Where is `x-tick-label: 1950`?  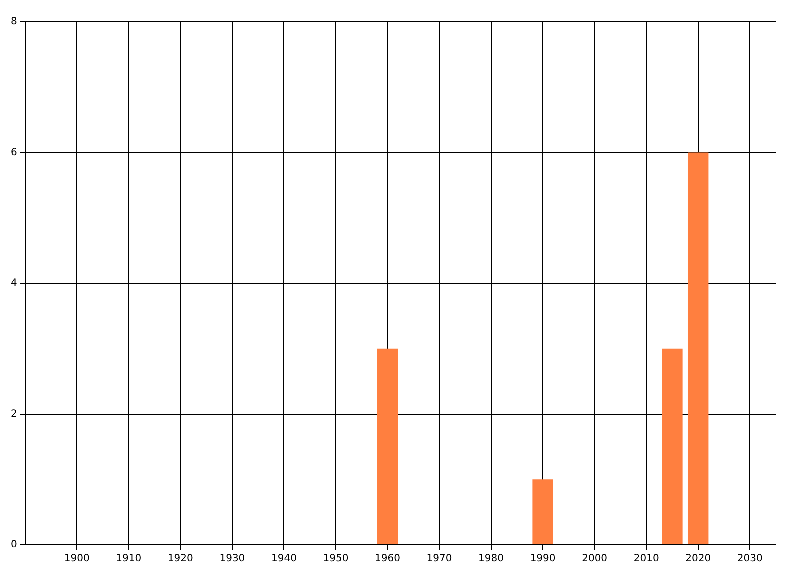 x-tick-label: 1950 is located at coordinates (336, 559).